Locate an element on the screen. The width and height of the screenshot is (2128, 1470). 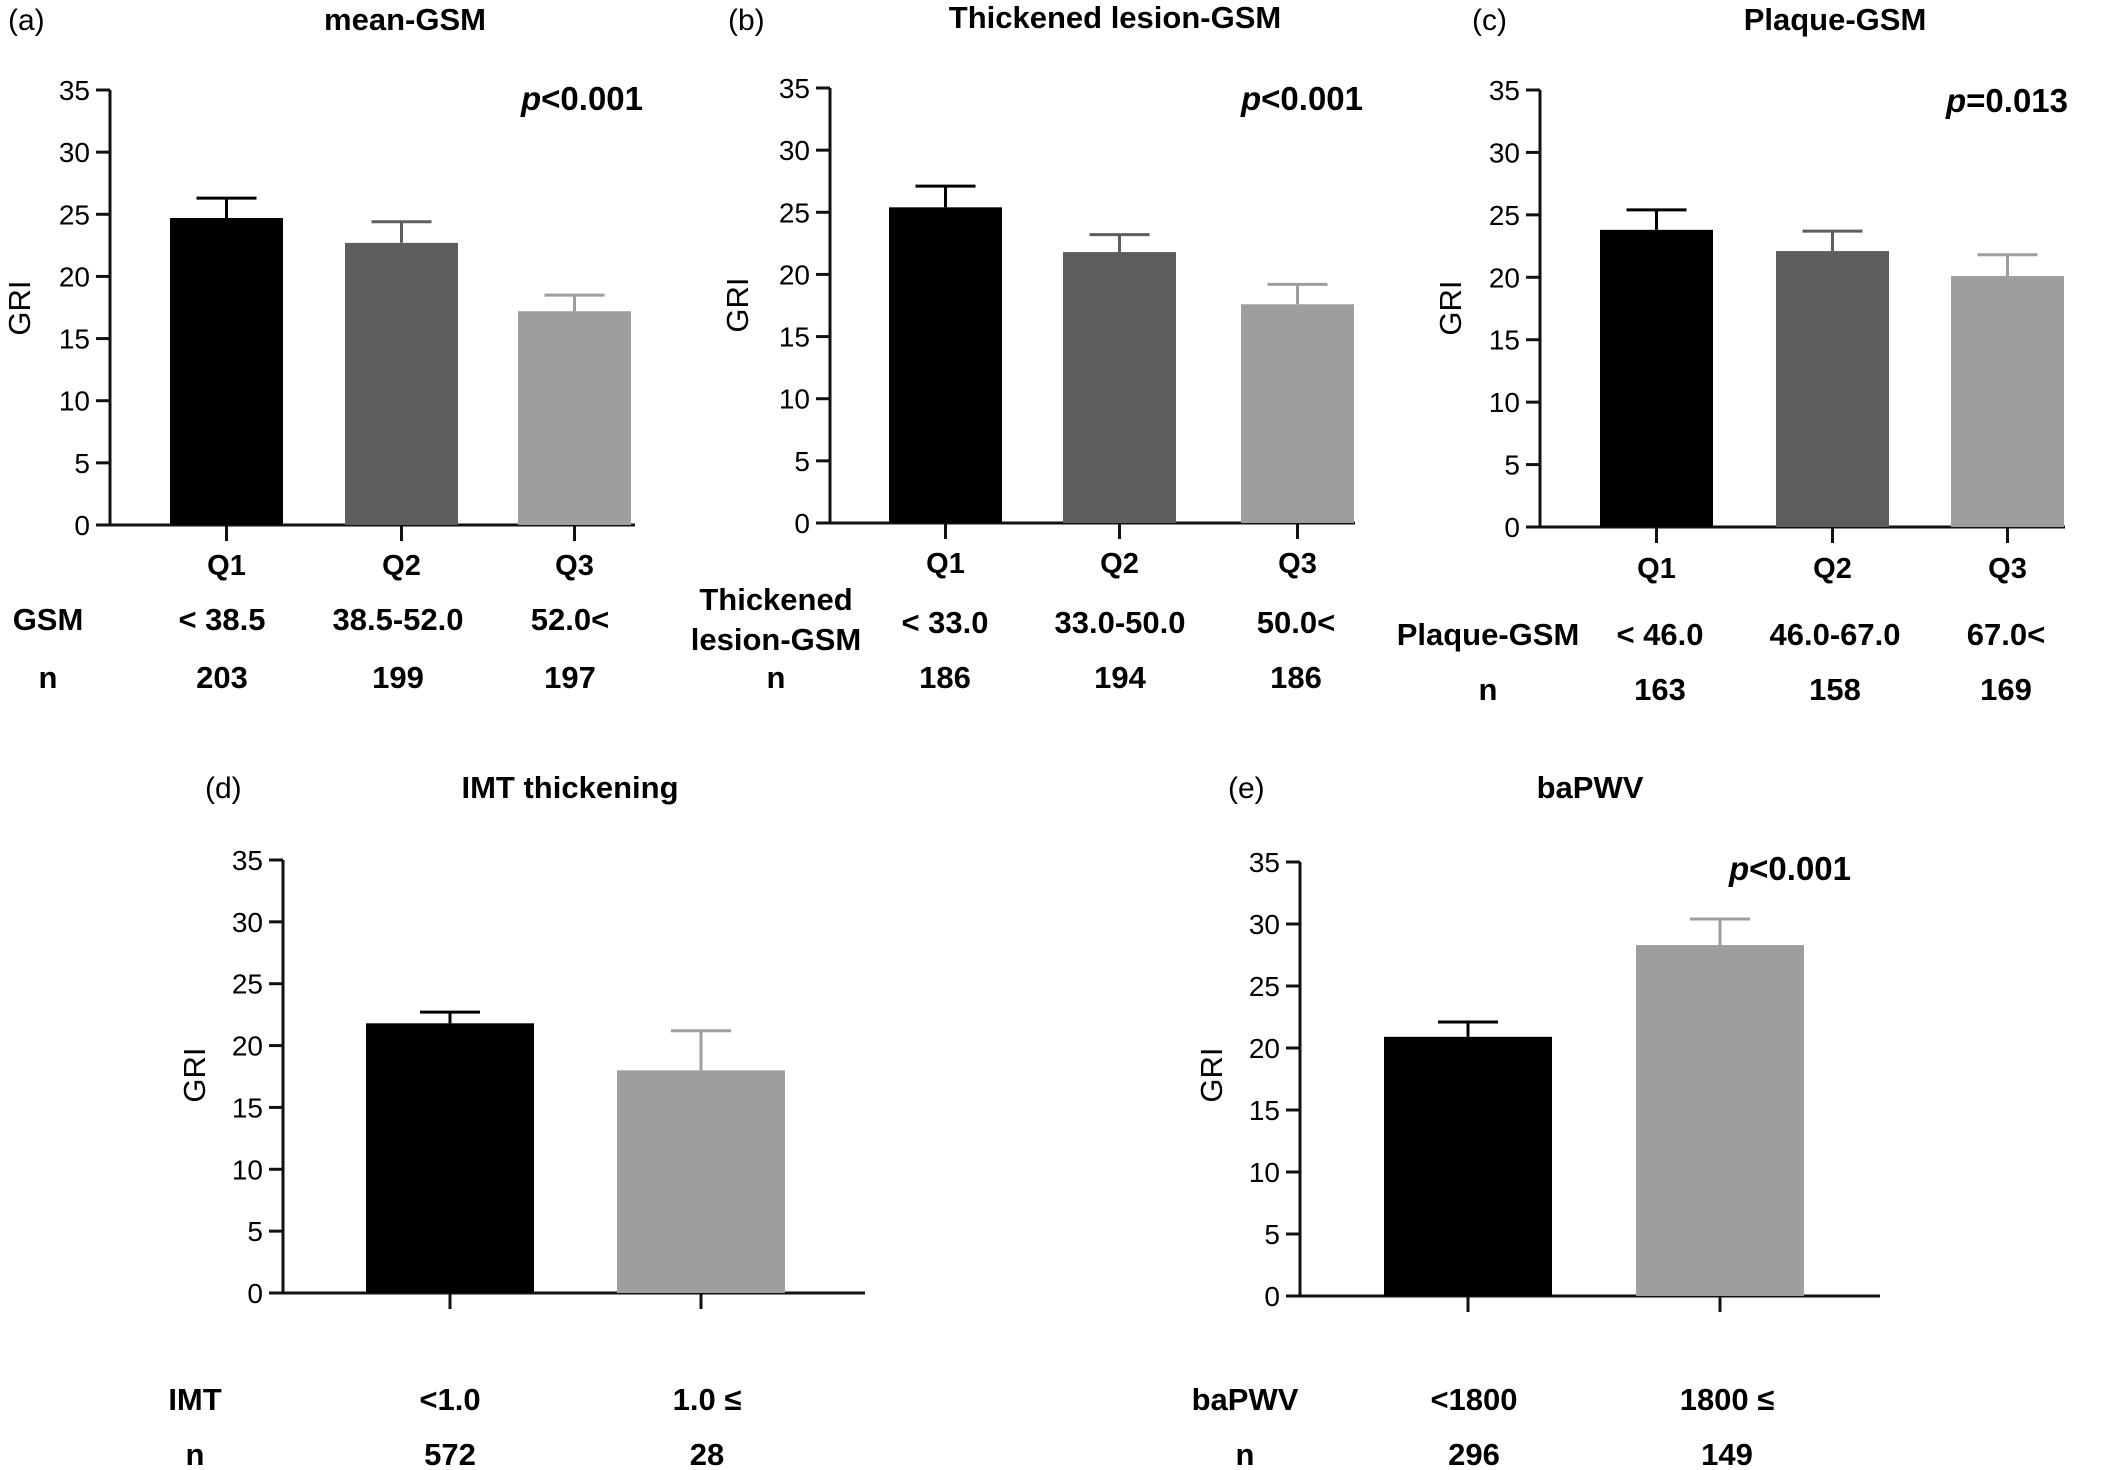
panel-label: (d) is located at coordinates (223, 788).